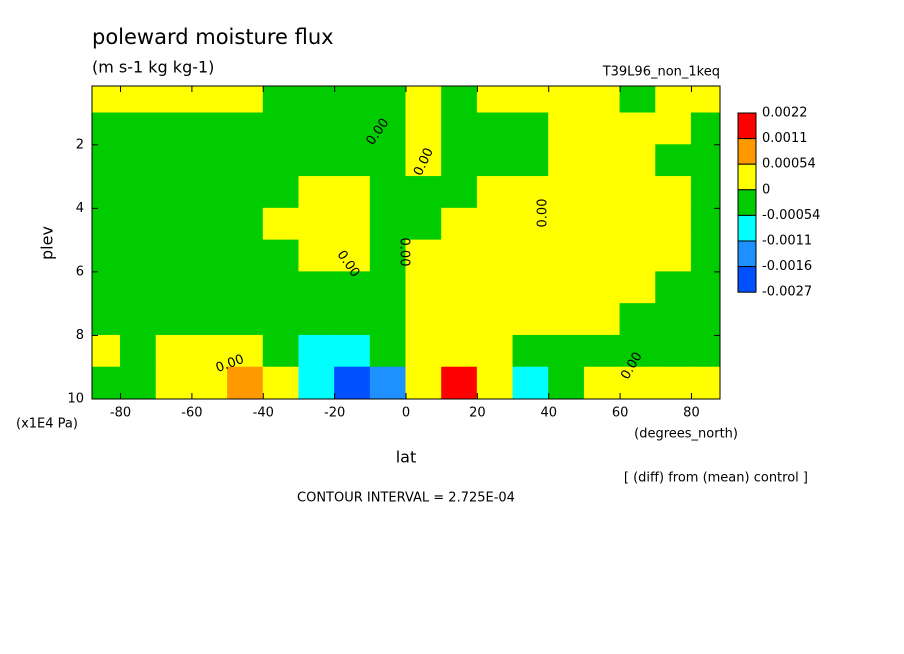 The image size is (904, 654). Describe the element at coordinates (80, 144) in the screenshot. I see `y-tick-label: 2` at that location.